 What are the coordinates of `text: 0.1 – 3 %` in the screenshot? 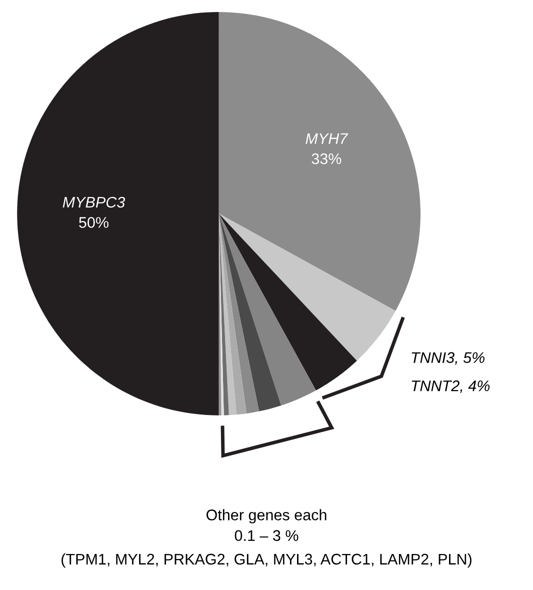 It's located at (266, 535).